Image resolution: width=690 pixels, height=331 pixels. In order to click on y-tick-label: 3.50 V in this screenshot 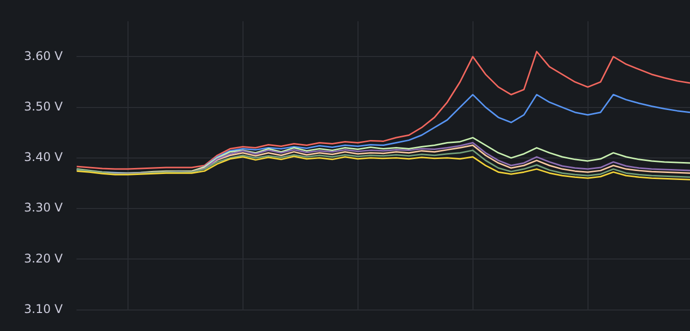, I will do `click(44, 106)`.